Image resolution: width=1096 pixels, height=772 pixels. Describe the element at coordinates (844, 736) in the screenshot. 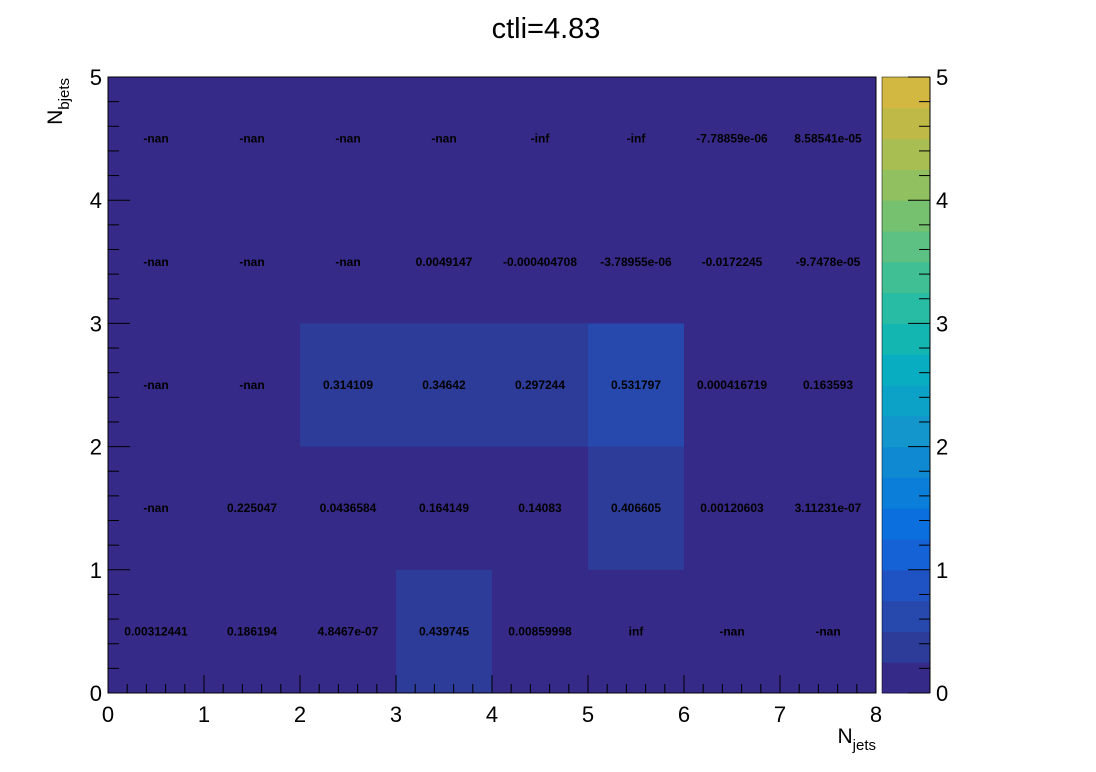

I see `x-axis-label-main: N` at that location.